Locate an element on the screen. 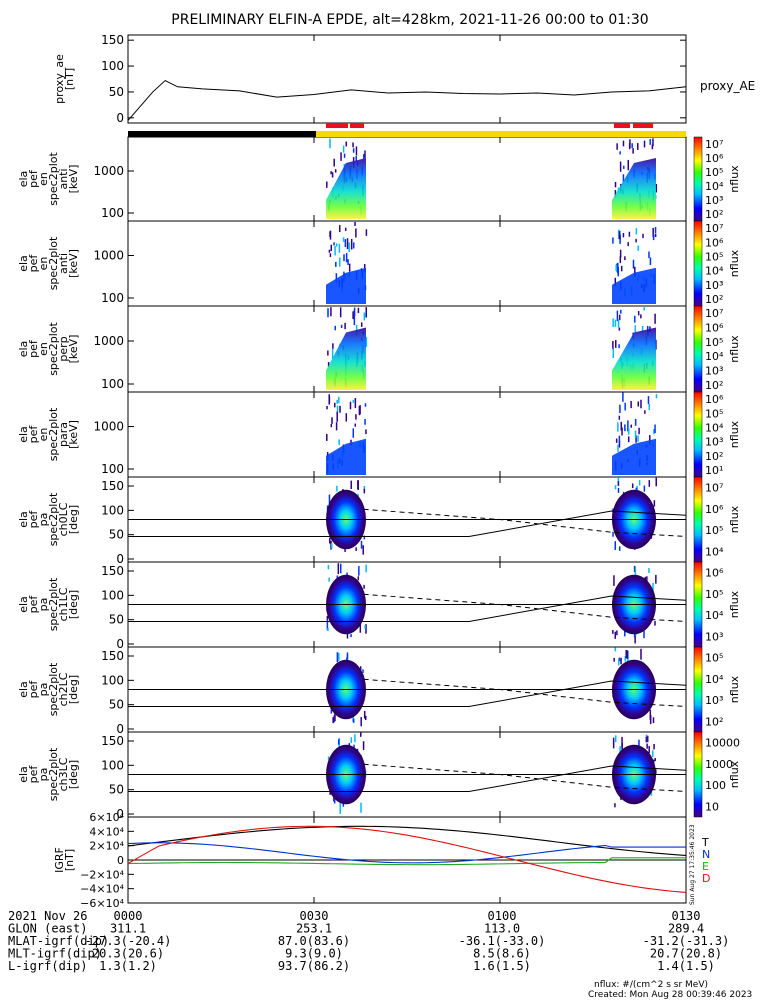 The height and width of the screenshot is (1000, 775). igrf-legend-t: T is located at coordinates (705, 842).